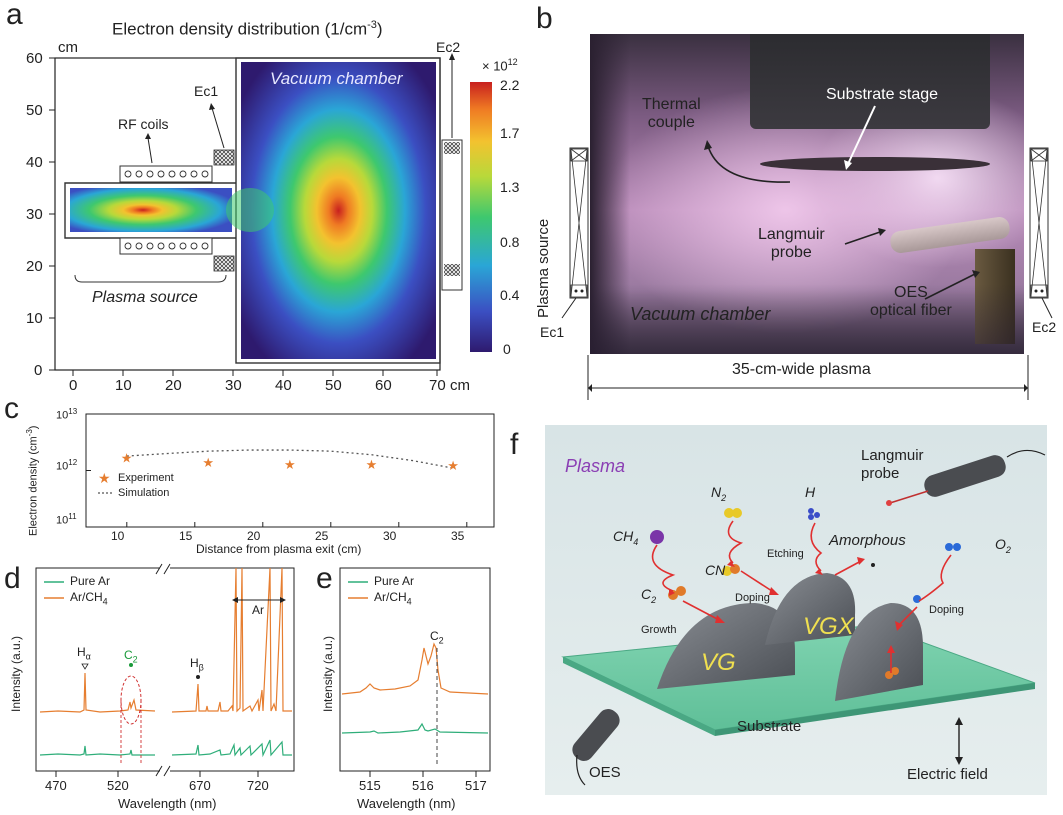  What do you see at coordinates (476, 785) in the screenshot?
I see `panel-e-xtick: 517` at bounding box center [476, 785].